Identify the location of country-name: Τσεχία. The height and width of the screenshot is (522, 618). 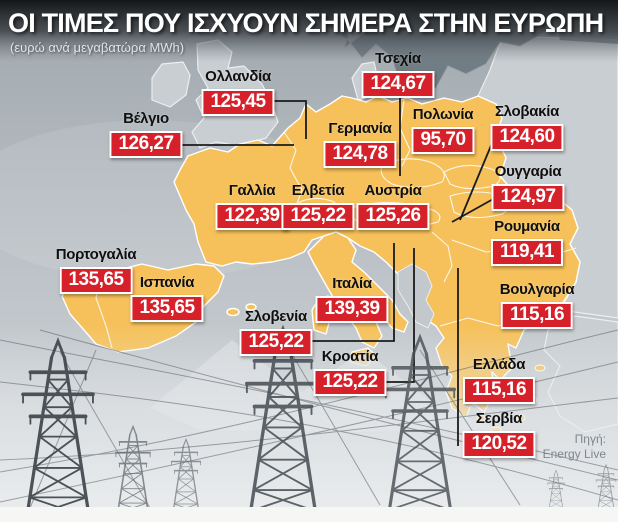
(398, 58).